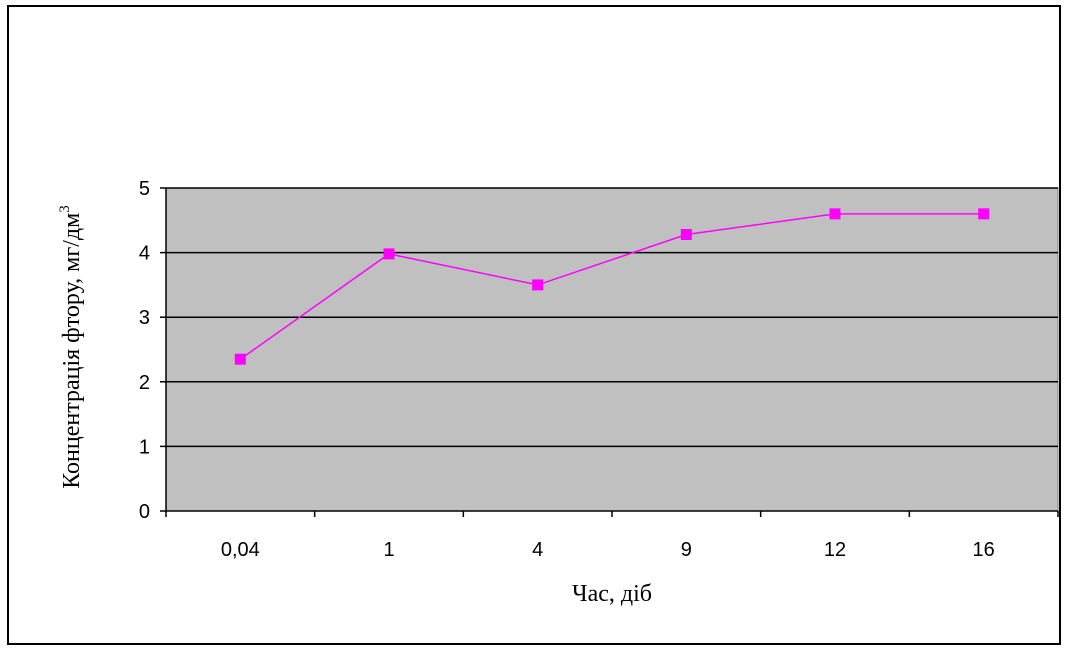  What do you see at coordinates (537, 550) in the screenshot?
I see `x-tick-label: 4` at bounding box center [537, 550].